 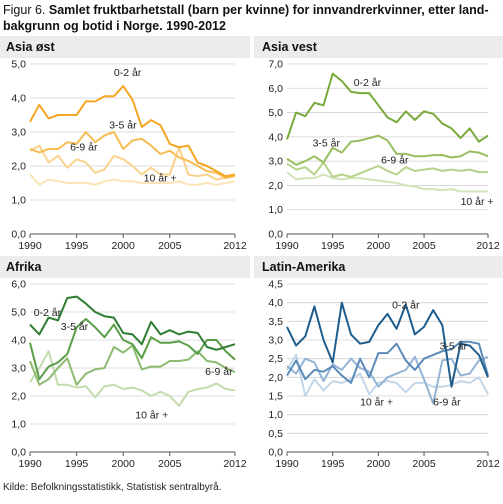 I want to click on x-tick-latin-amerika-0: 1990, so click(x=287, y=464).